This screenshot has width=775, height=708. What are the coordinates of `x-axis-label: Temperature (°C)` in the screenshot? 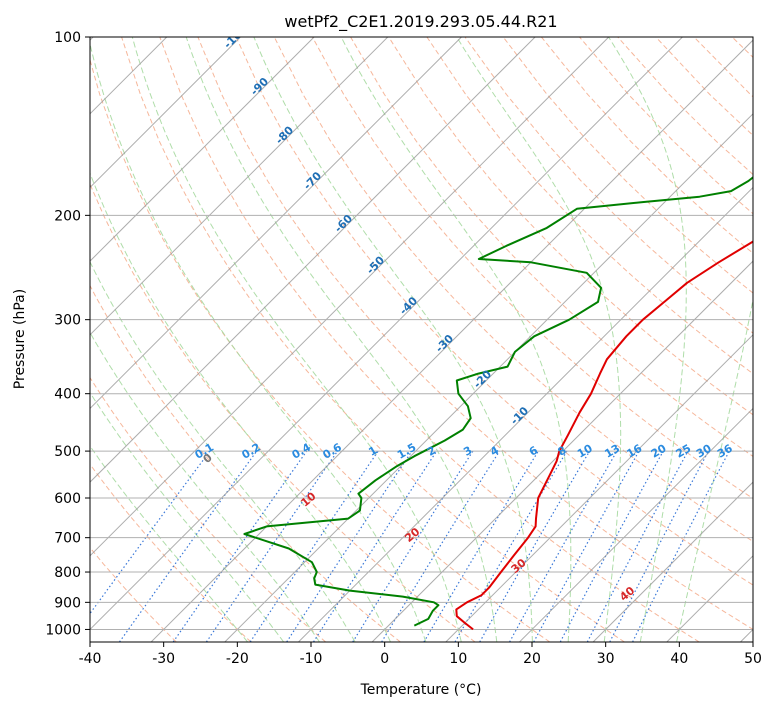 It's located at (421, 690).